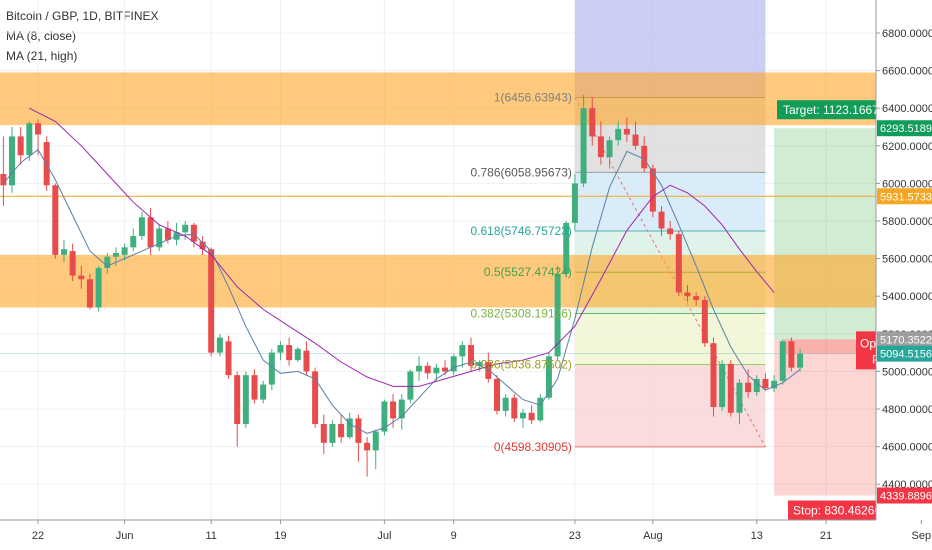  I want to click on stop-label: Stop: 830.46266, so click(834, 510).